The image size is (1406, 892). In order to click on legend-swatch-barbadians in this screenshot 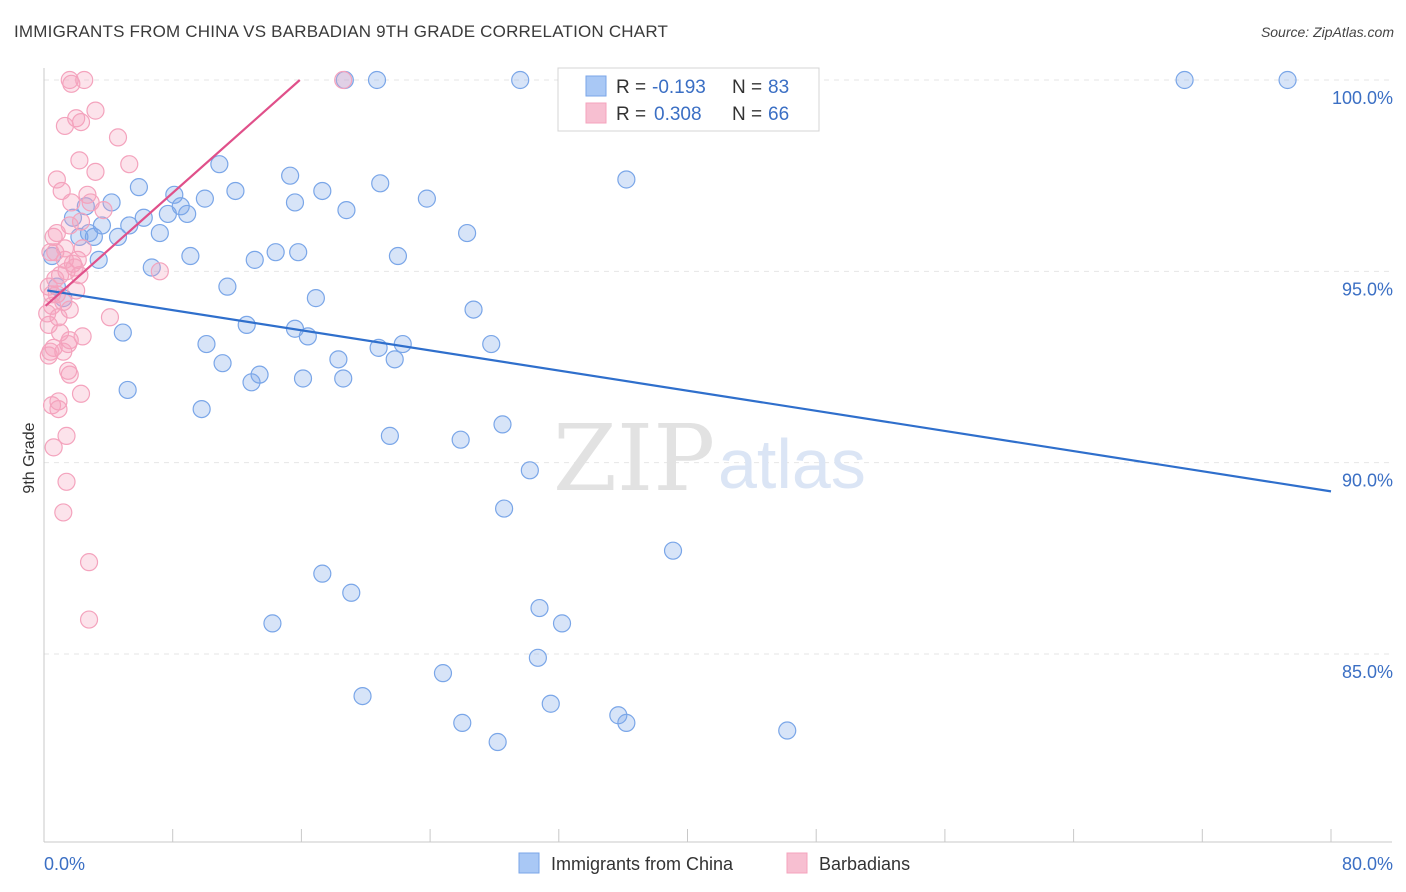, I will do `click(596, 113)`.